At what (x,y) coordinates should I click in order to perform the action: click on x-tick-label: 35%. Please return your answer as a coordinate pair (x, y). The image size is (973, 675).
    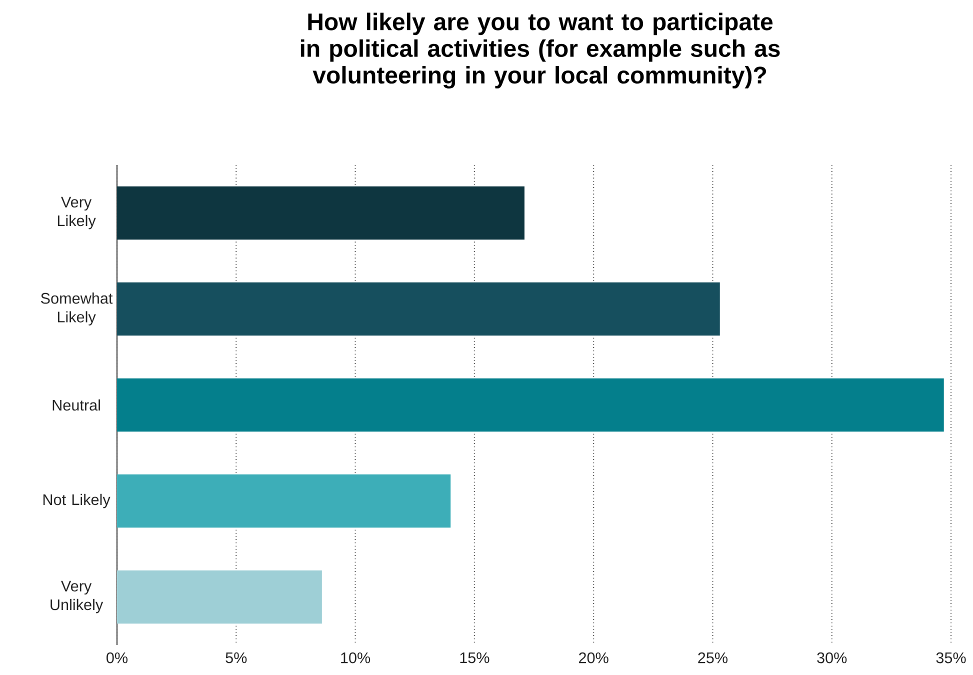
    Looking at the image, I should click on (951, 658).